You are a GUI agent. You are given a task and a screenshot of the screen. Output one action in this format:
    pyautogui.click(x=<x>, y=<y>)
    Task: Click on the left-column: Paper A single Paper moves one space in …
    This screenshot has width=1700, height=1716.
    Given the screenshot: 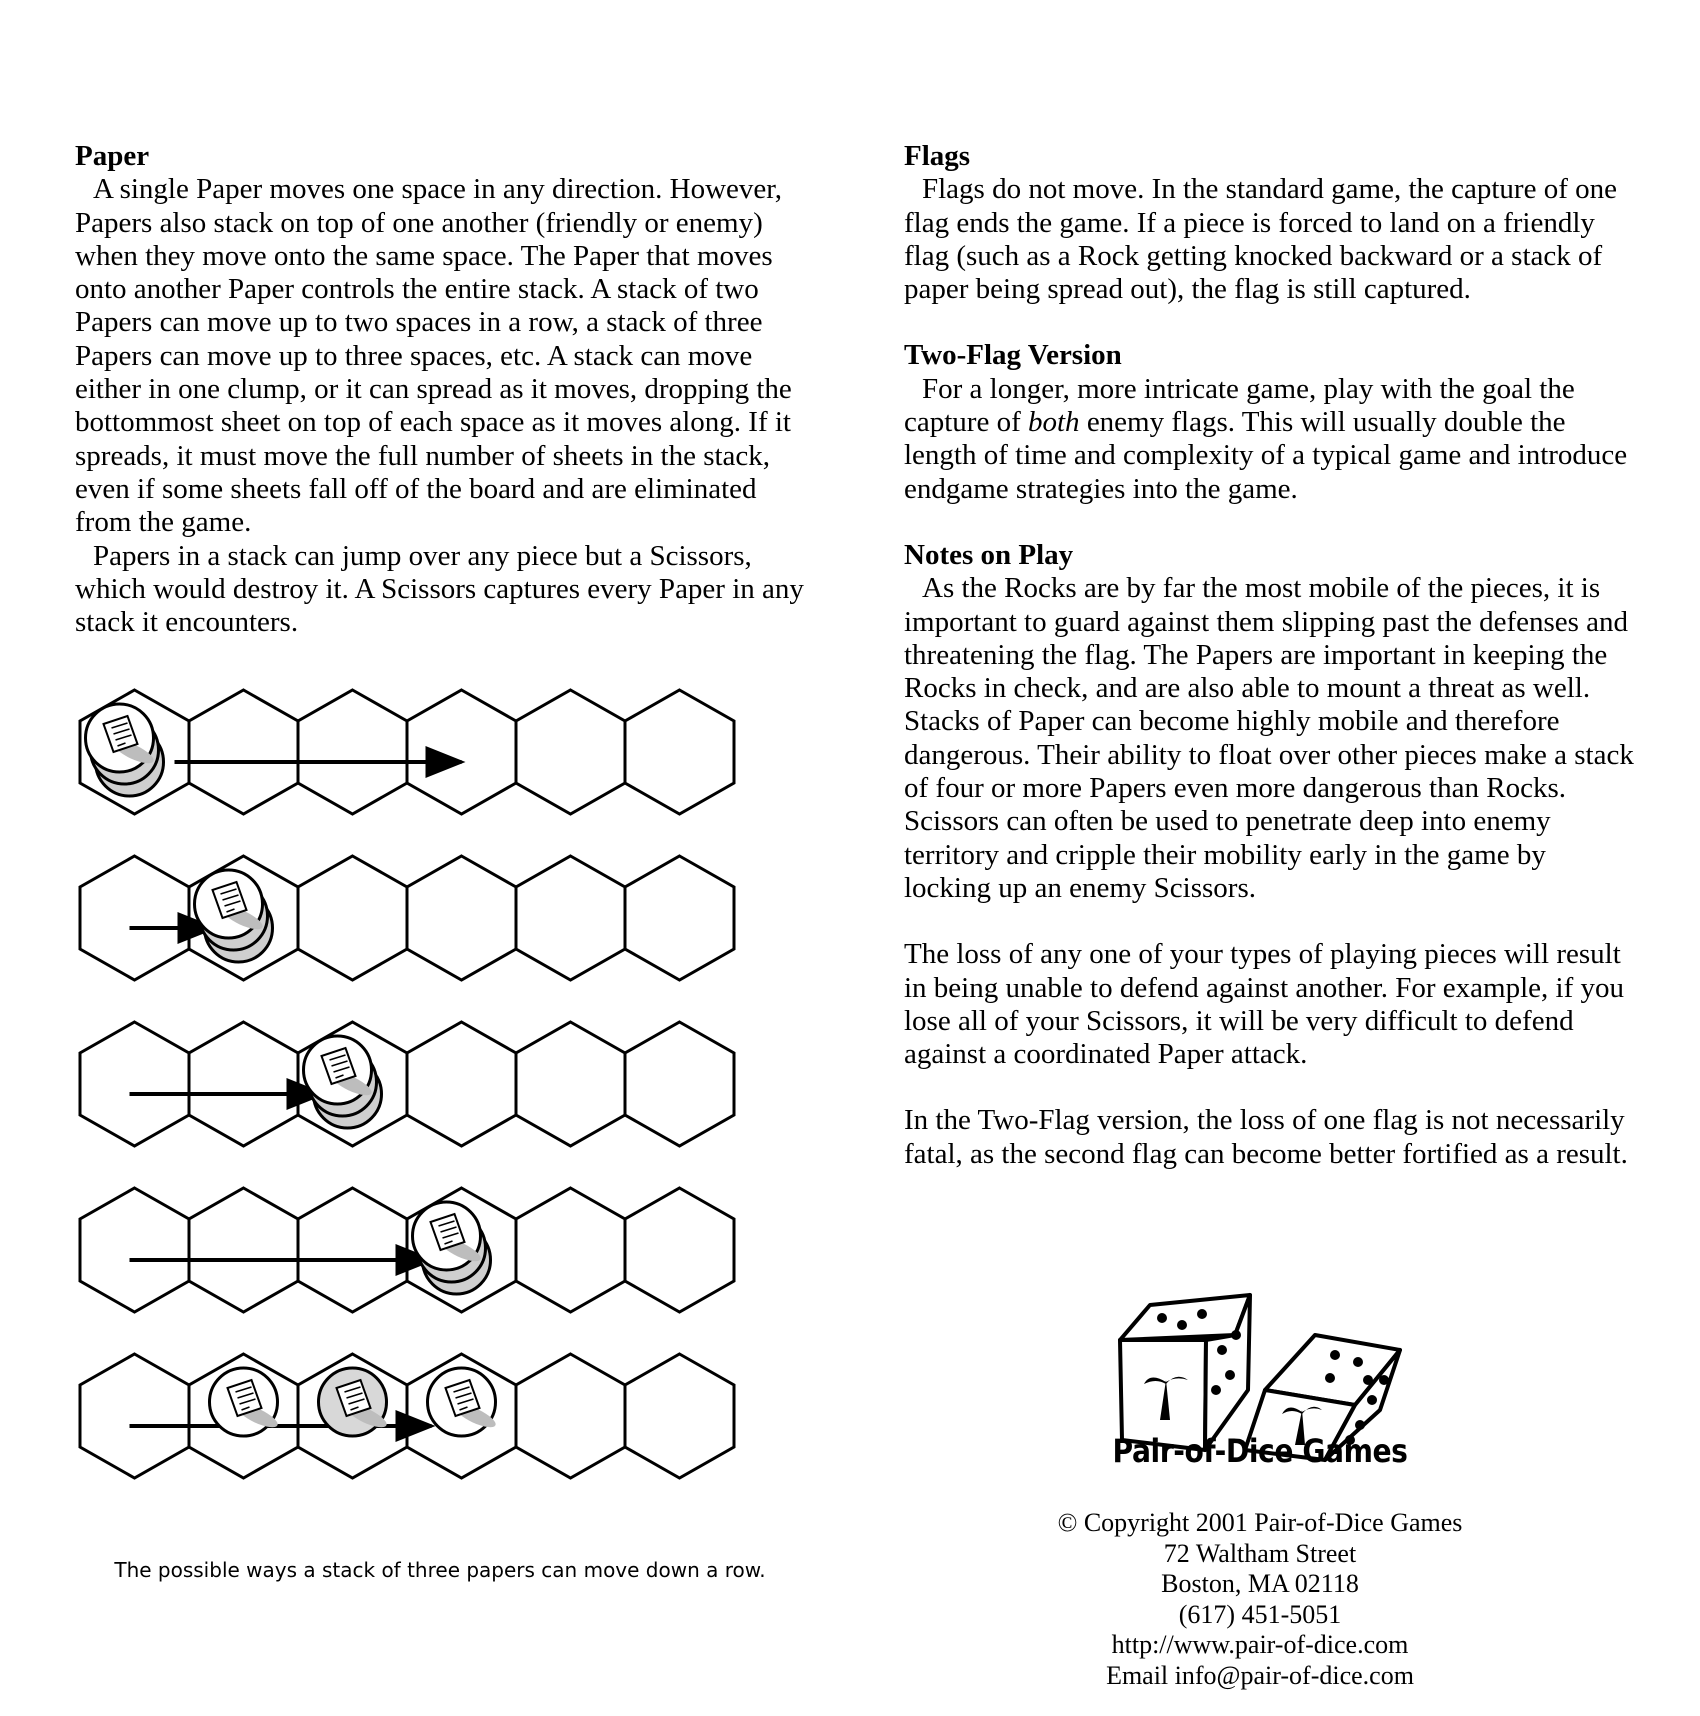 What is the action you would take?
    pyautogui.click(x=440, y=389)
    